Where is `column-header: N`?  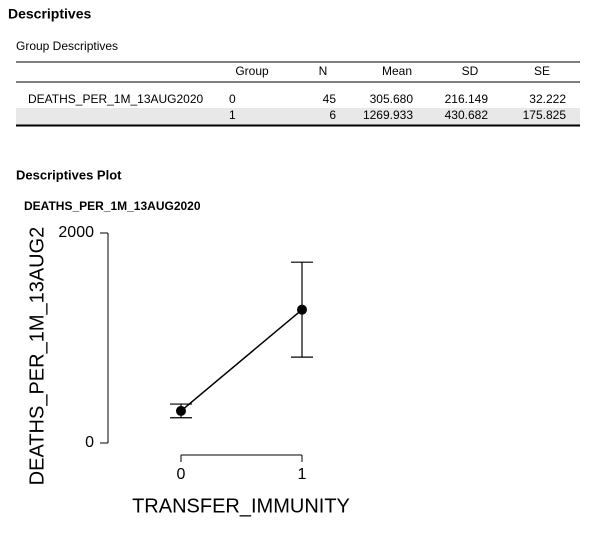
column-header: N is located at coordinates (323, 71).